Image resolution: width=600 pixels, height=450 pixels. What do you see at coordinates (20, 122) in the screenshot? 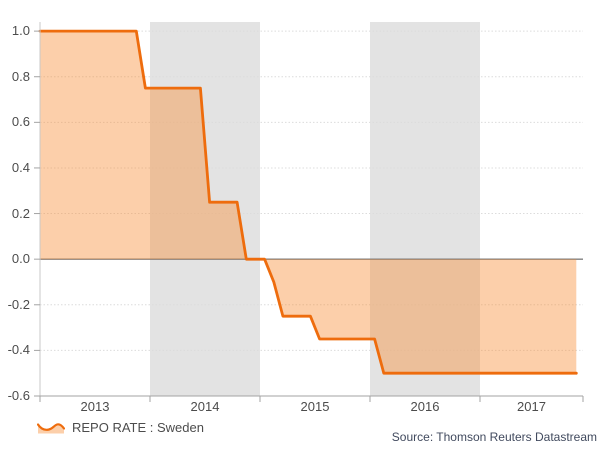
I see `y-axis-label: 0.6` at bounding box center [20, 122].